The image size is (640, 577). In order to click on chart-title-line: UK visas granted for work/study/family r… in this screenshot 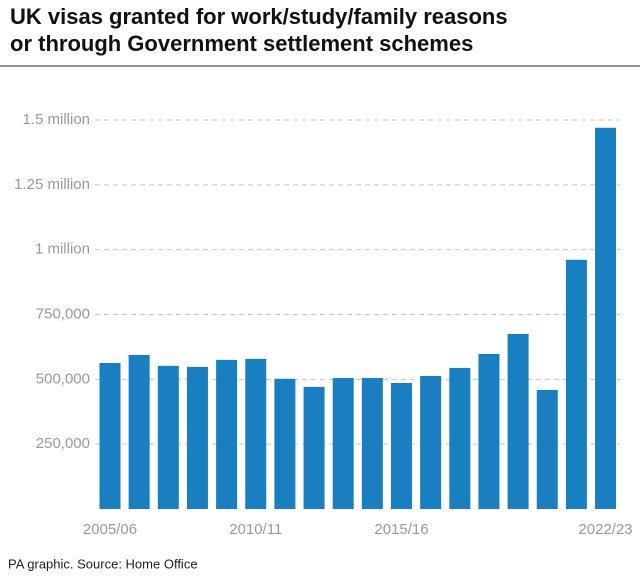, I will do `click(259, 16)`.